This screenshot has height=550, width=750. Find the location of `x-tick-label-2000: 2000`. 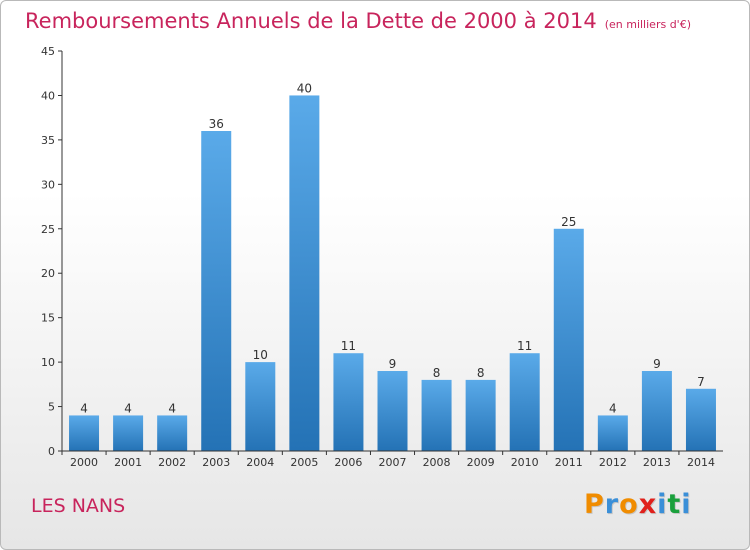

x-tick-label-2000: 2000 is located at coordinates (84, 462).